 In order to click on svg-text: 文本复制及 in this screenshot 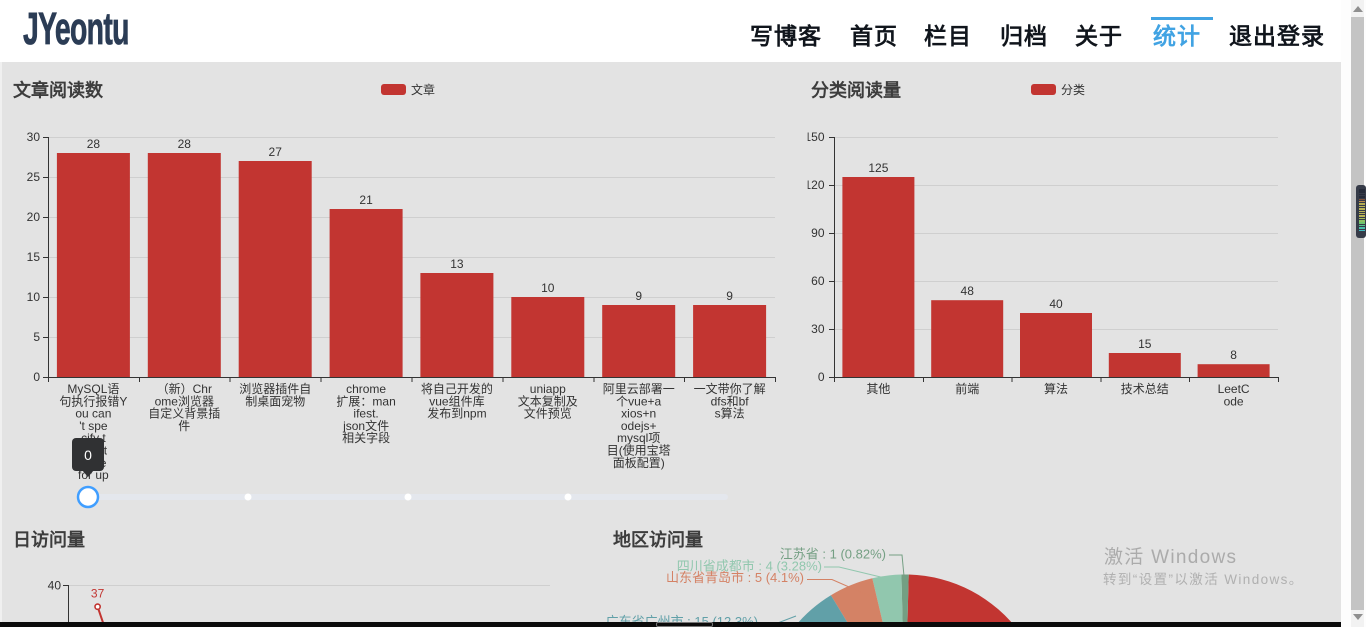, I will do `click(548, 400)`.